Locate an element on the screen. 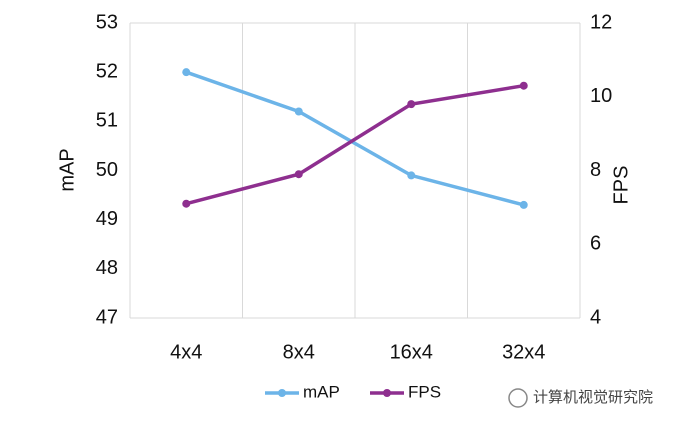 This screenshot has height=430, width=691. y-axis-label: mAP is located at coordinates (67, 169).